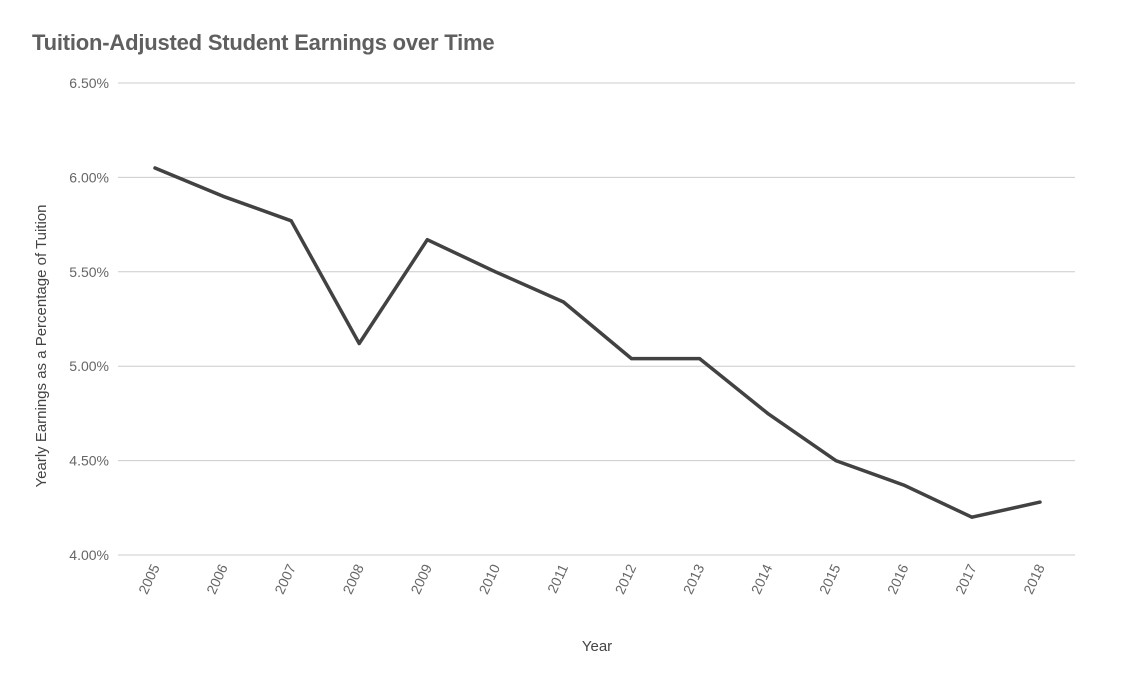 This screenshot has height=692, width=1130. What do you see at coordinates (694, 578) in the screenshot?
I see `x-tick-label: 2013` at bounding box center [694, 578].